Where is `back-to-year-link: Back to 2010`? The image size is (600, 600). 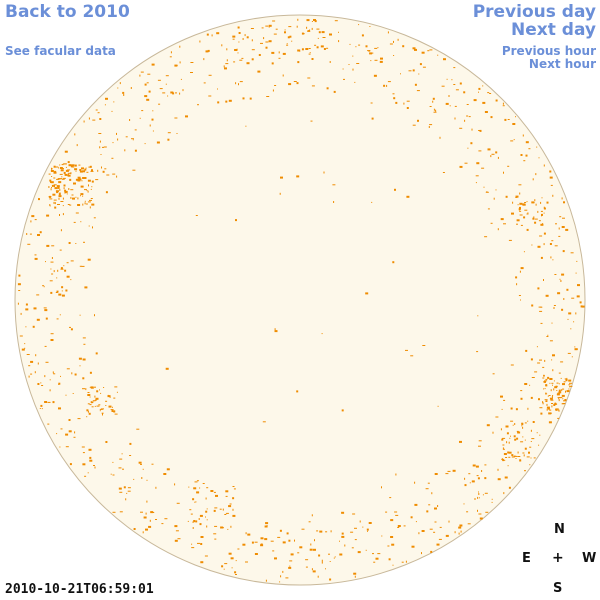
back-to-year-link: Back to 2010 is located at coordinates (67, 12).